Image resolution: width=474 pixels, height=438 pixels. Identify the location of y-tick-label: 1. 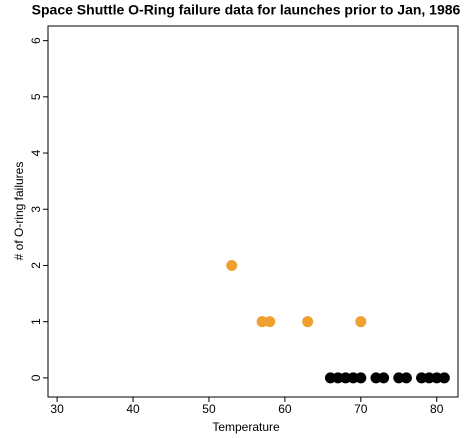
(36, 321).